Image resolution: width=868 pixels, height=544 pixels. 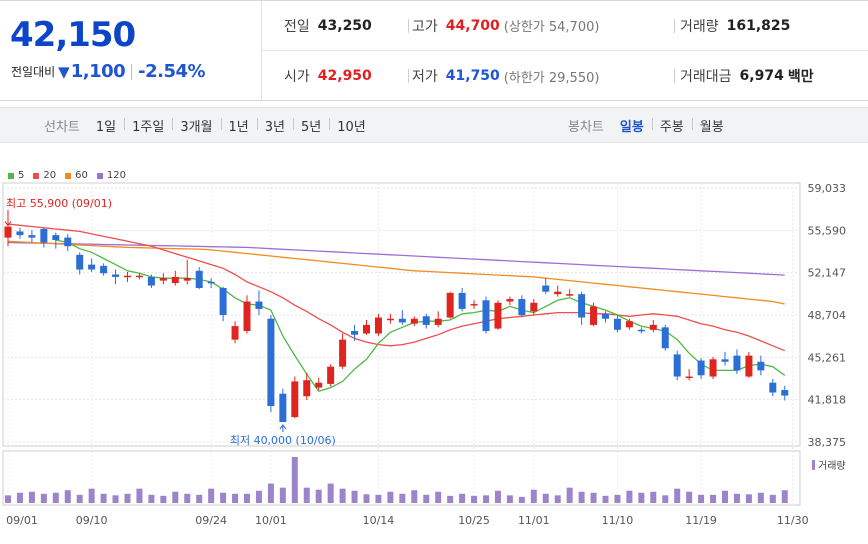 I want to click on candle-daily: 일봉, so click(x=631, y=127).